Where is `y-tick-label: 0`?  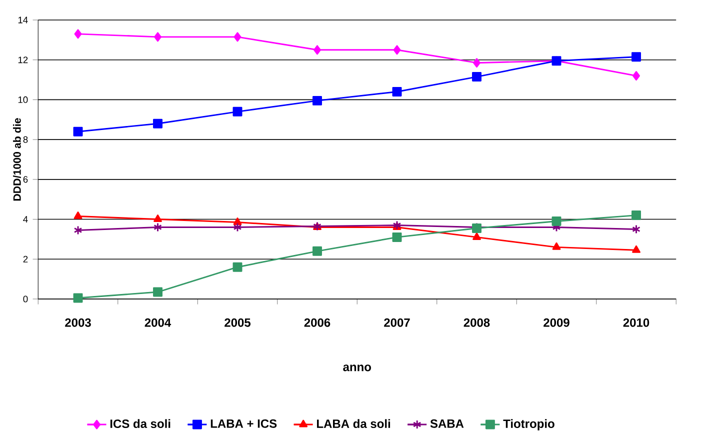 y-tick-label: 0 is located at coordinates (25, 299).